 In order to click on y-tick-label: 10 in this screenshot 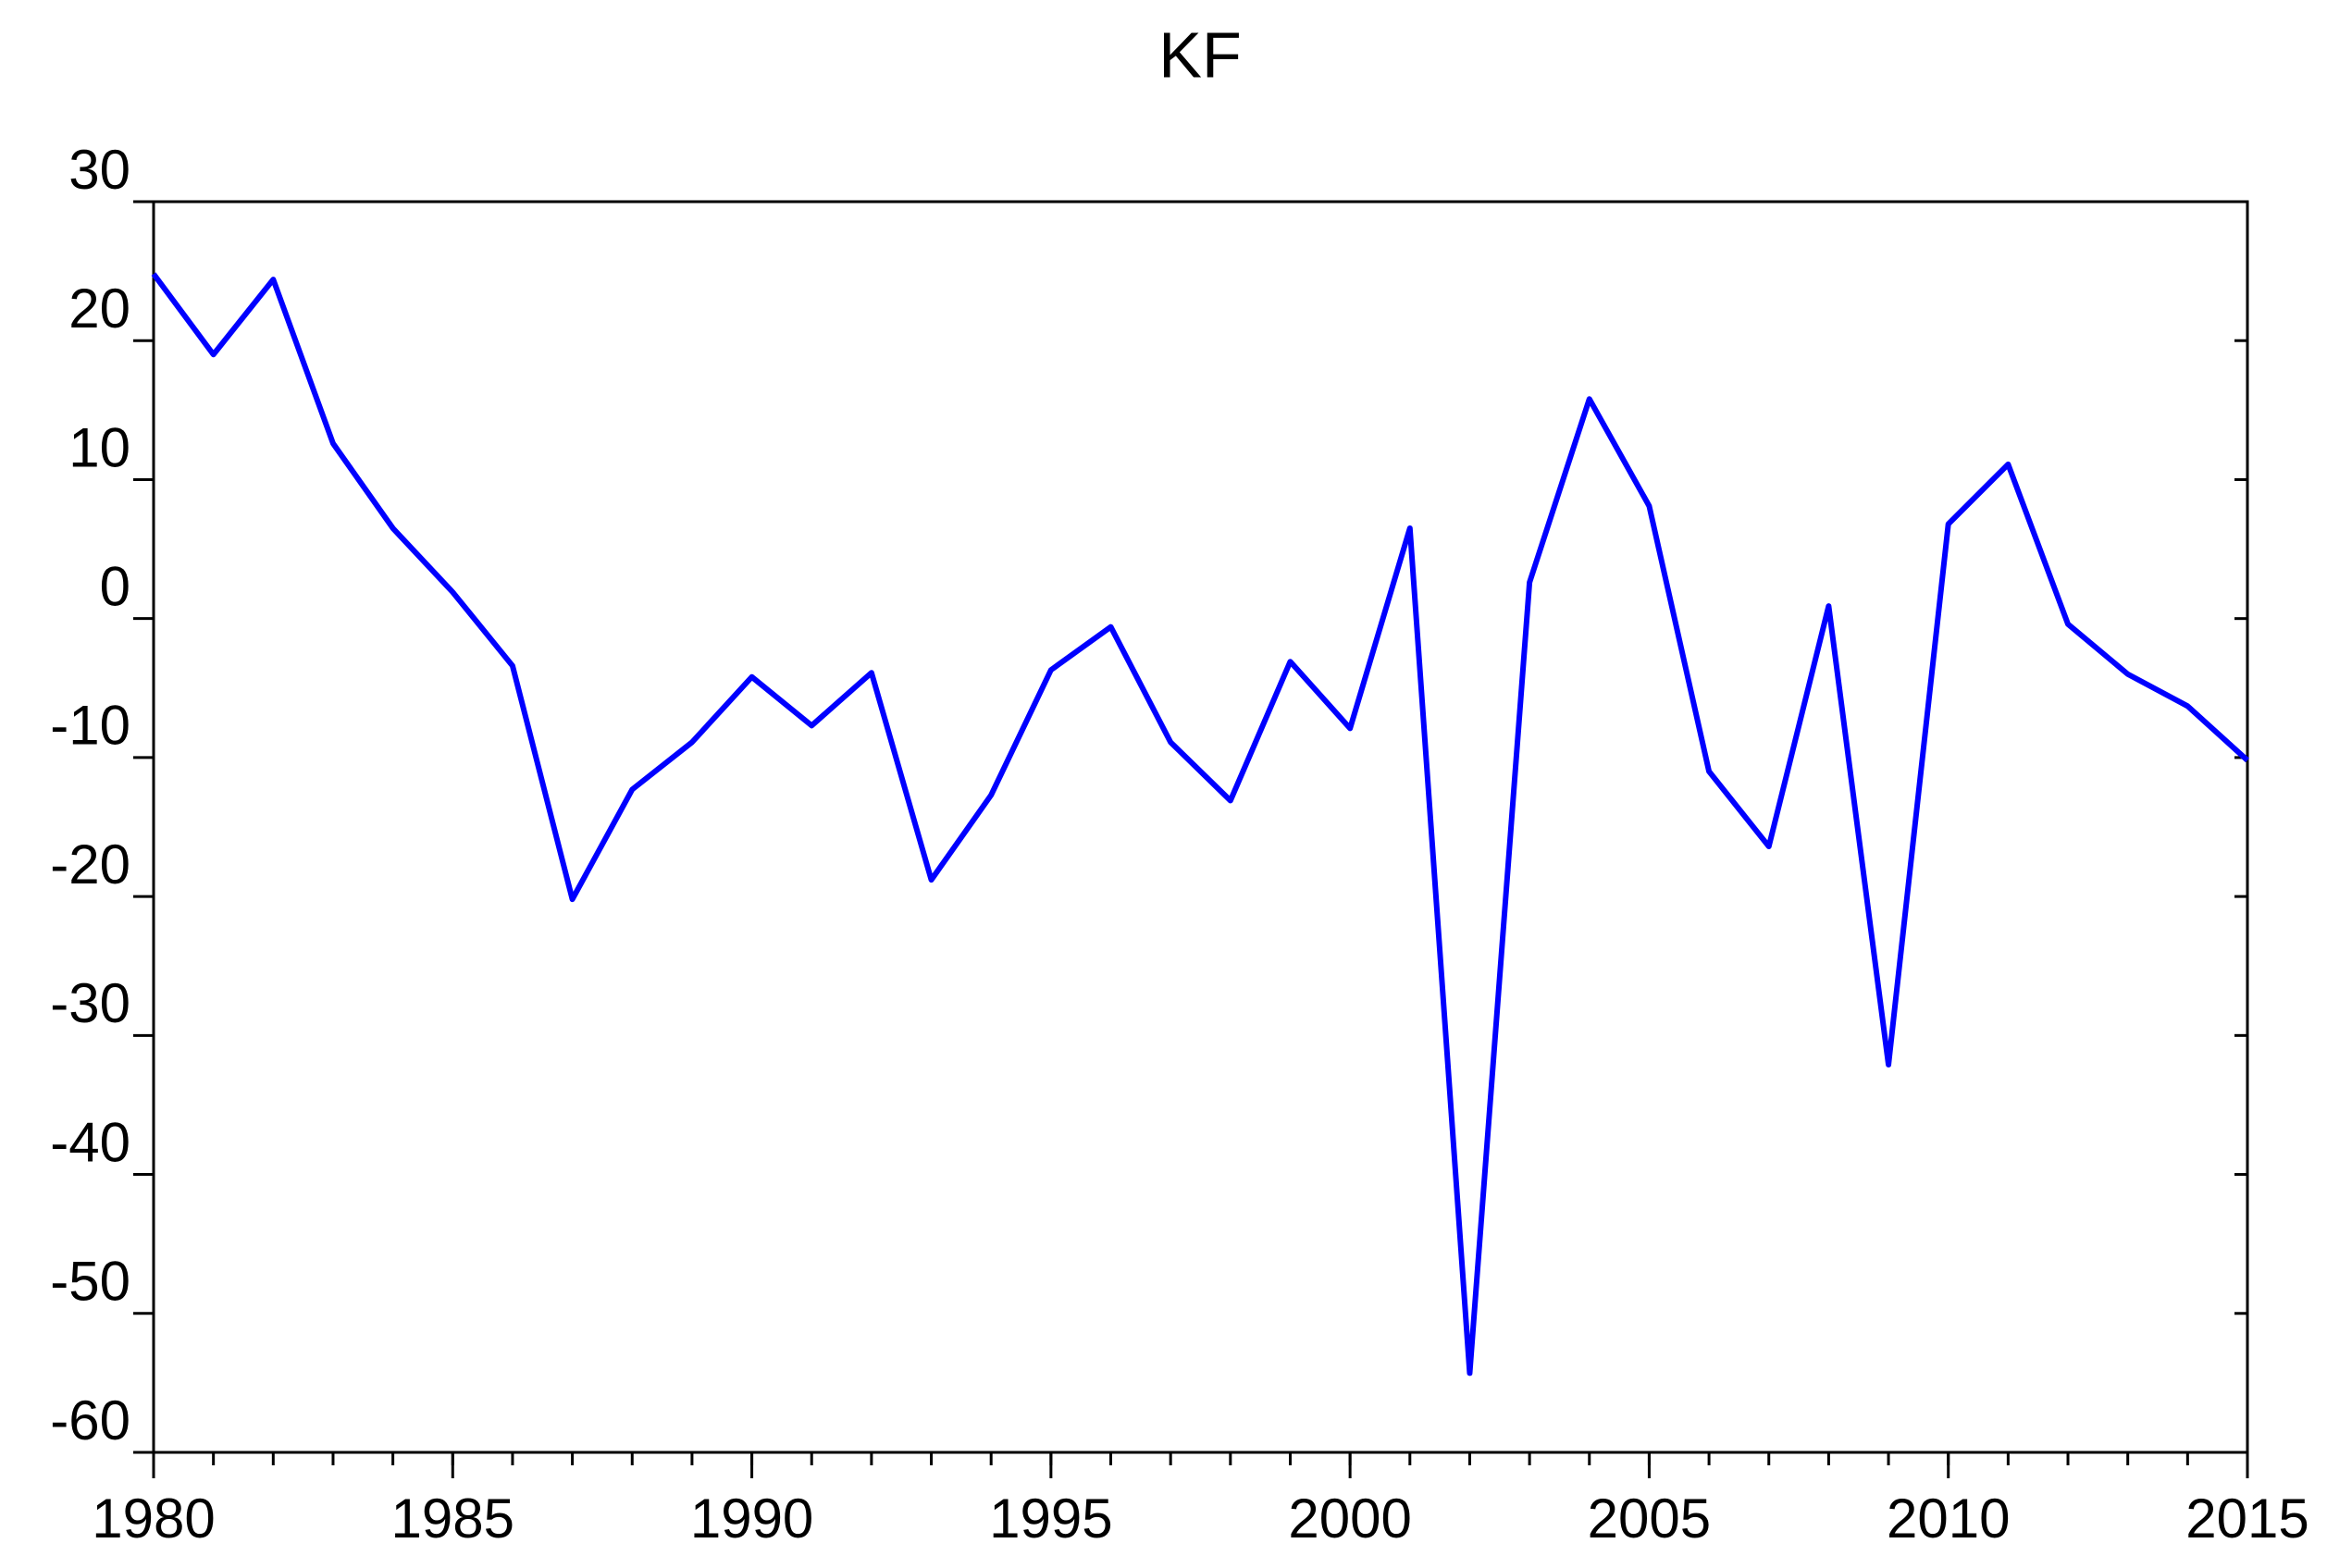, I will do `click(99, 447)`.